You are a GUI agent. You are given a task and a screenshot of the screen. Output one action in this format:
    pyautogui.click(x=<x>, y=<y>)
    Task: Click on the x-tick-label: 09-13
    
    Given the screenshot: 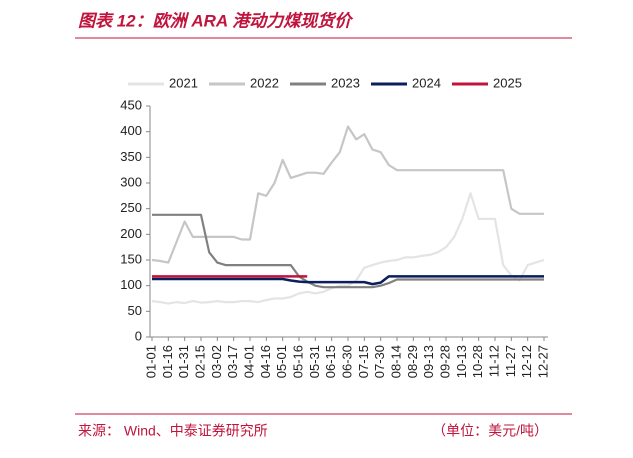 What is the action you would take?
    pyautogui.click(x=428, y=361)
    